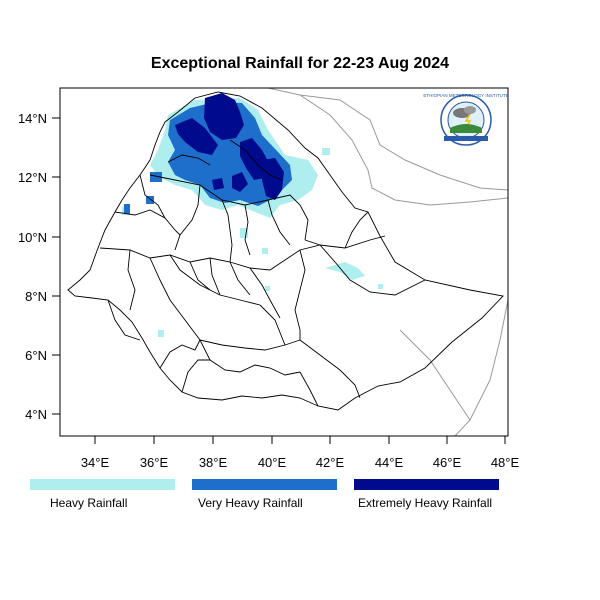 The image size is (600, 600). I want to click on y-tick-label: 4°N, so click(36, 414).